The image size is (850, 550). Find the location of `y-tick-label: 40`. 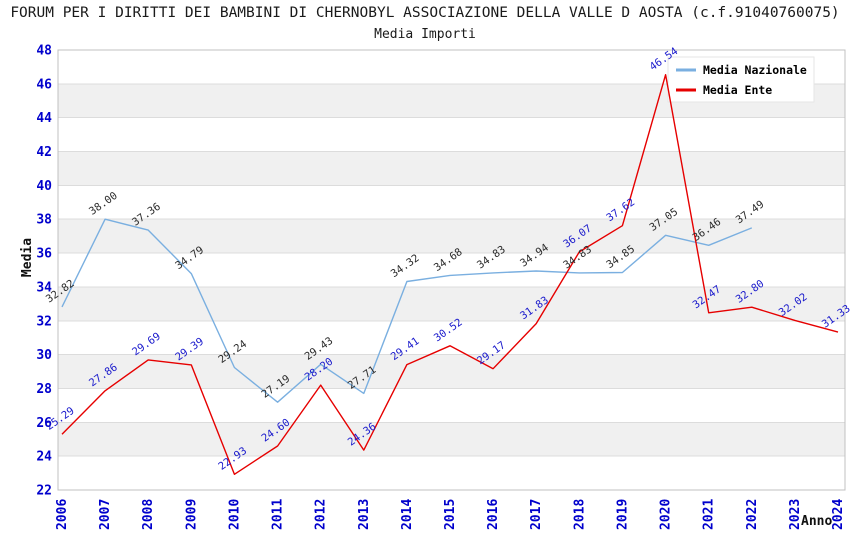

y-tick-label: 40 is located at coordinates (44, 186).